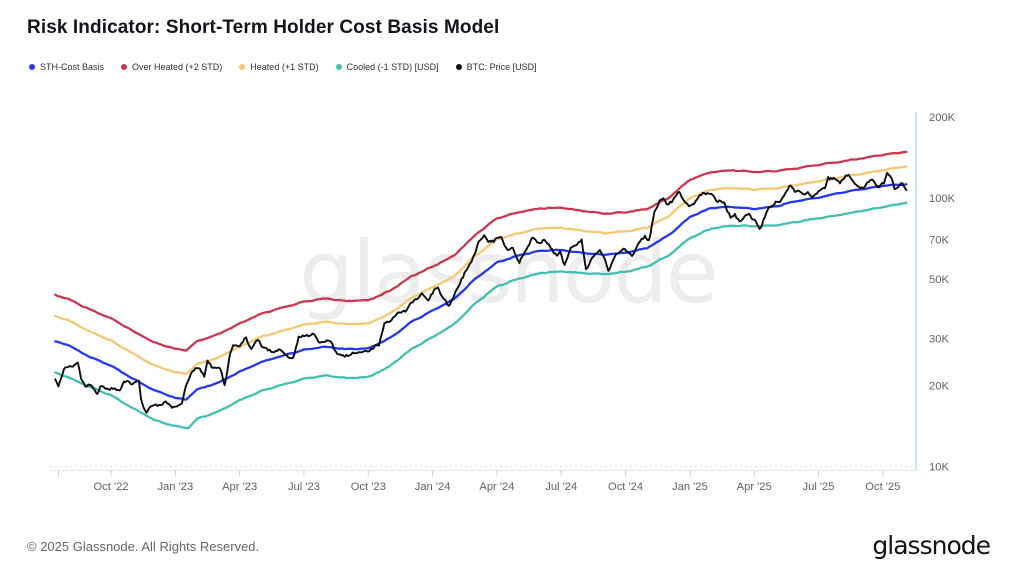  I want to click on x-tick-label: Jan '25, so click(690, 487).